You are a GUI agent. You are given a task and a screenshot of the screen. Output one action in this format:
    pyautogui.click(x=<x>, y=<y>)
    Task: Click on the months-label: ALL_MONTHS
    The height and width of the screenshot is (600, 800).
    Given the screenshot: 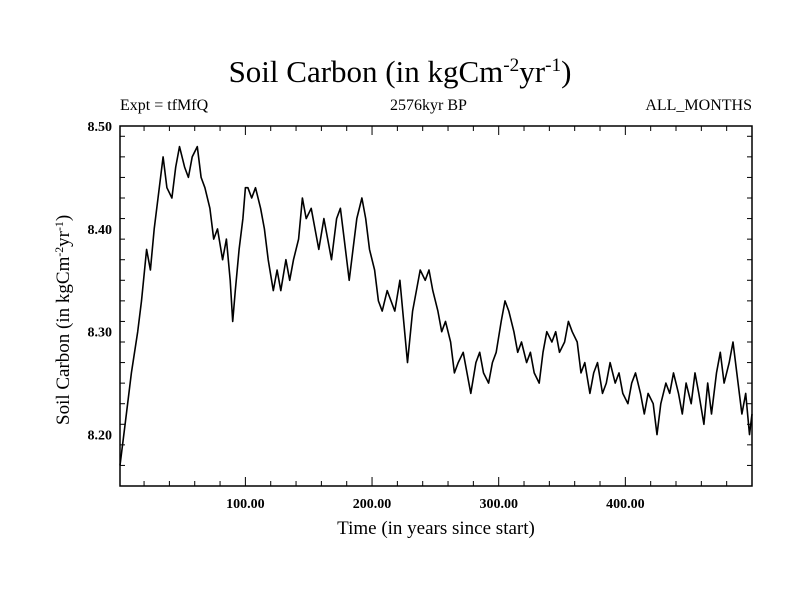 What is the action you would take?
    pyautogui.click(x=698, y=105)
    